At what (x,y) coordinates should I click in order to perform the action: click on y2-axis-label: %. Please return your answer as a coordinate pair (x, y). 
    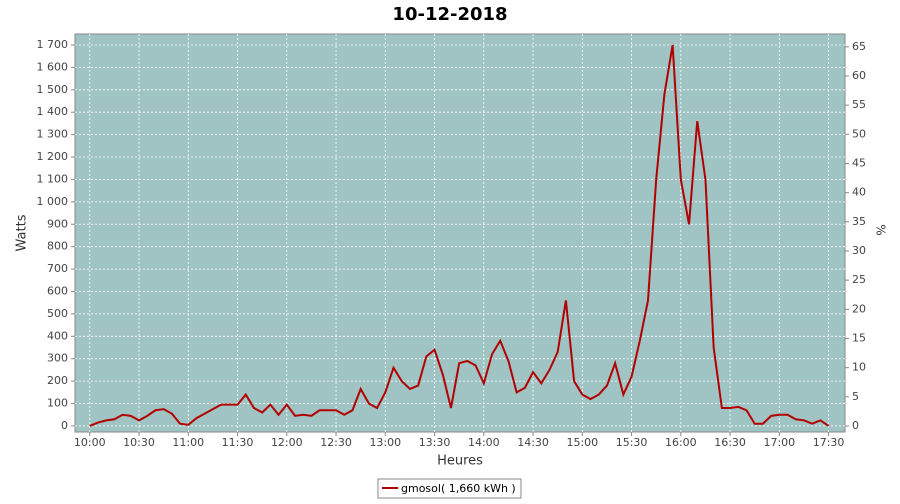
    Looking at the image, I should click on (881, 229).